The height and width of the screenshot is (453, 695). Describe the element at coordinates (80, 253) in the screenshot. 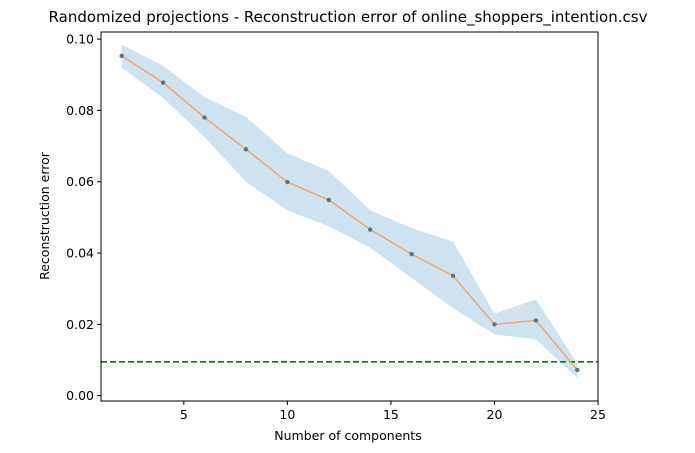

I see `y-tick-label: 0.04` at that location.